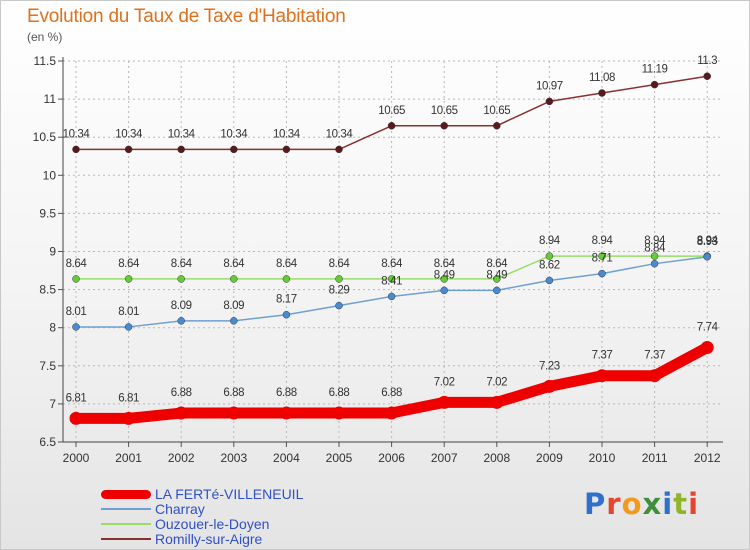 This screenshot has width=750, height=550. Describe the element at coordinates (339, 458) in the screenshot. I see `x-tick-label: 2005` at that location.